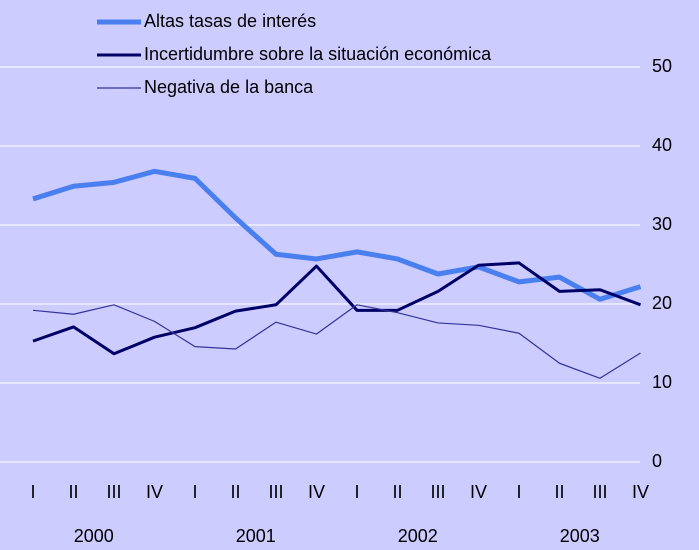  I want to click on y-tick-label: 30, so click(662, 224).